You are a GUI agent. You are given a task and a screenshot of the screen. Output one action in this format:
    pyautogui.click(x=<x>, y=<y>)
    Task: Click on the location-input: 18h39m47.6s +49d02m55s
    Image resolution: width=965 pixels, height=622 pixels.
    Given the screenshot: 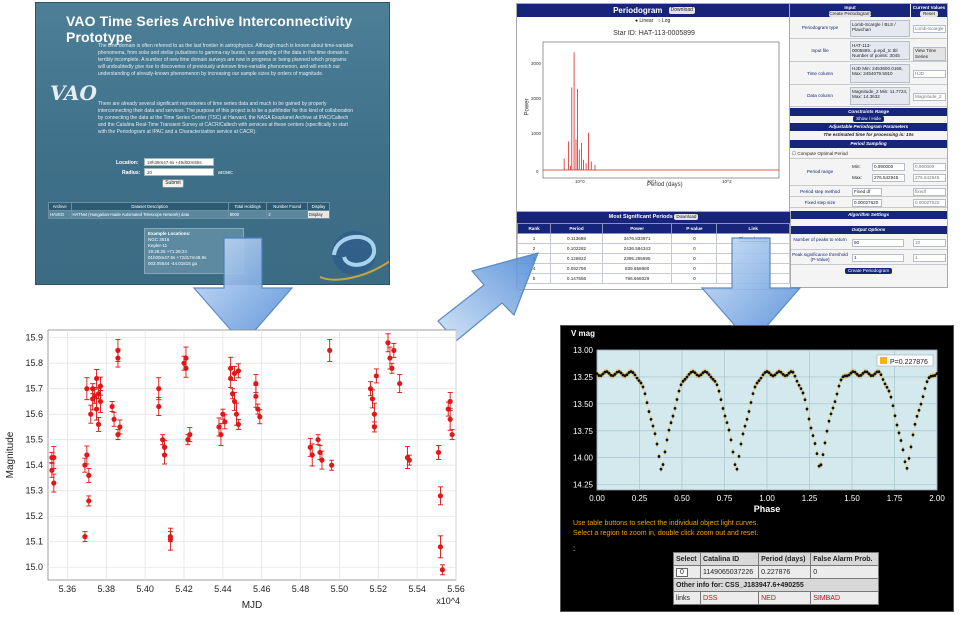 What is the action you would take?
    pyautogui.click(x=179, y=162)
    